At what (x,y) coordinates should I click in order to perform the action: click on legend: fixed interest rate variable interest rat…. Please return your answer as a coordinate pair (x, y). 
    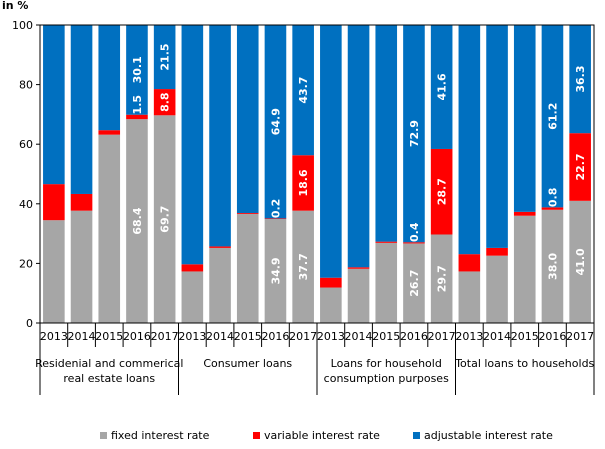
    Looking at the image, I should click on (326, 435).